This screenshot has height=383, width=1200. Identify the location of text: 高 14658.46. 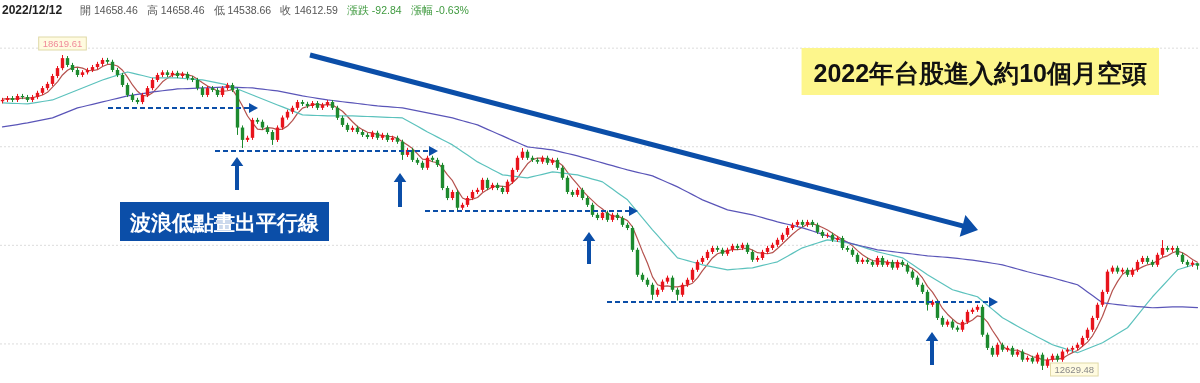
(175, 10).